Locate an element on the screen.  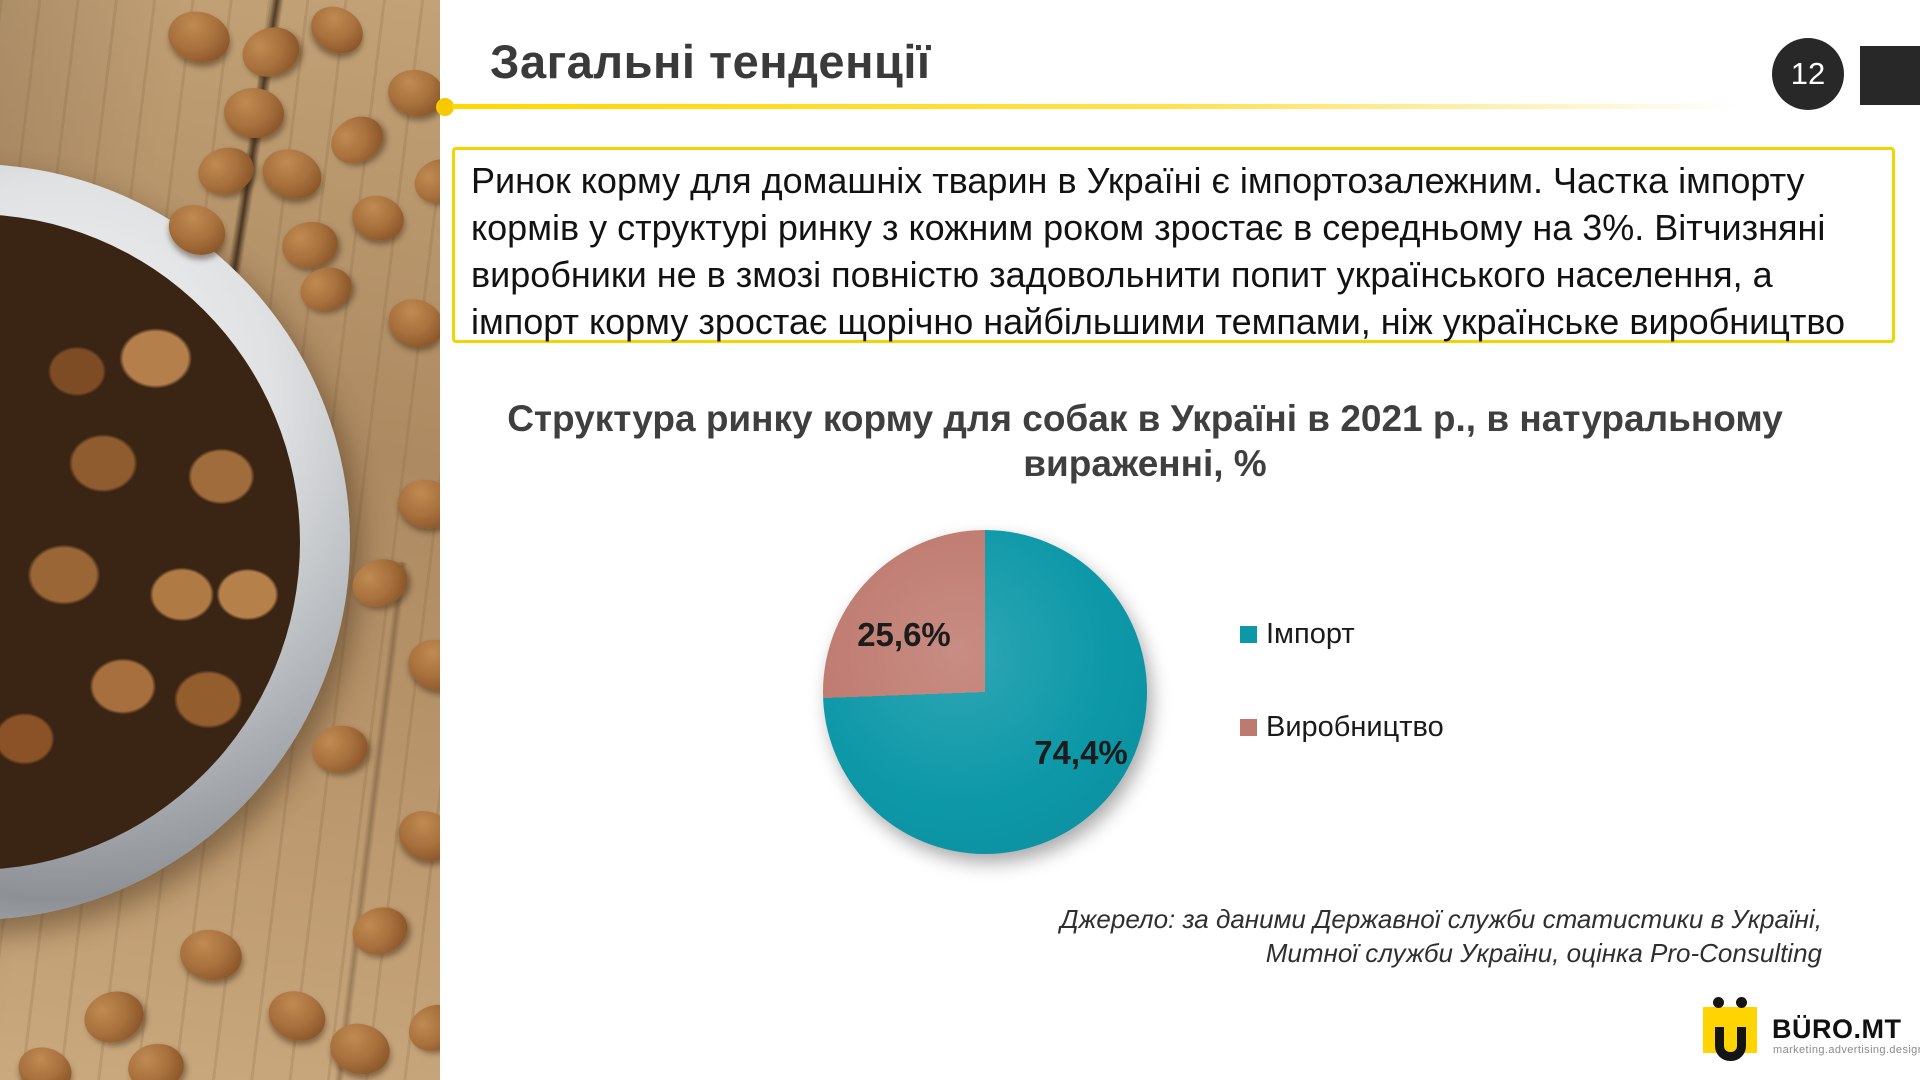
legend-item-production: Виробництво is located at coordinates (1342, 727).